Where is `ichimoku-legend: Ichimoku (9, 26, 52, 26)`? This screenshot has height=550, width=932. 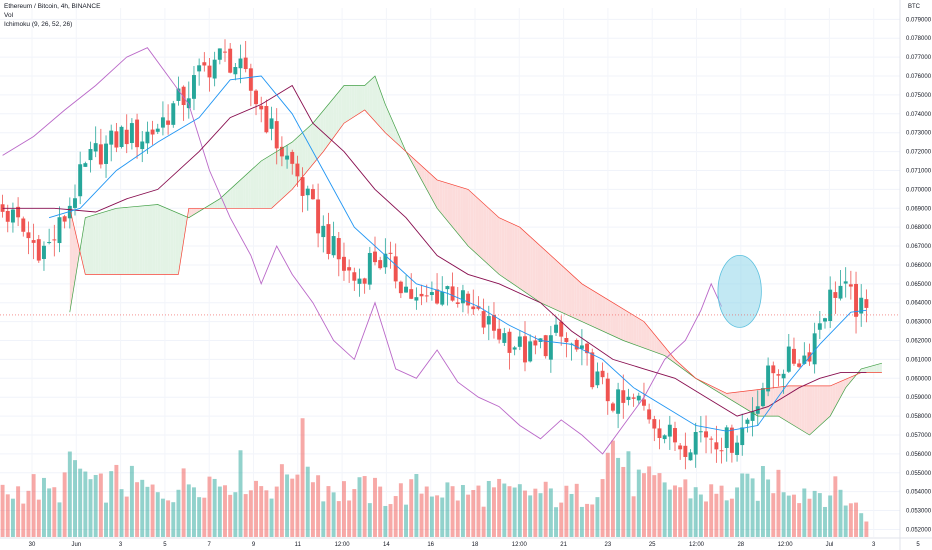
ichimoku-legend: Ichimoku (9, 26, 52, 26) is located at coordinates (38, 24).